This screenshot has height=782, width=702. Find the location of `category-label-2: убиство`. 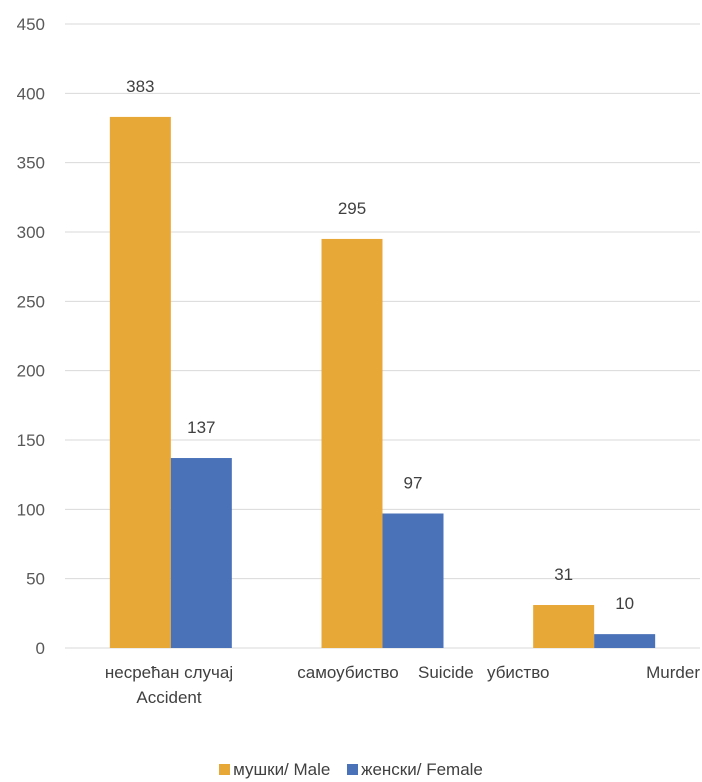

category-label-2: убиство is located at coordinates (518, 672).